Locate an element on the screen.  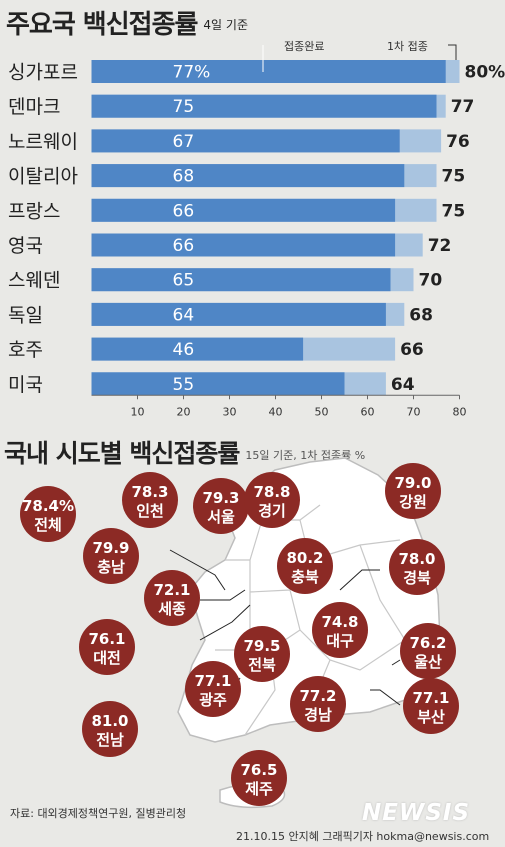
region-name: 전남 is located at coordinates (110, 740).